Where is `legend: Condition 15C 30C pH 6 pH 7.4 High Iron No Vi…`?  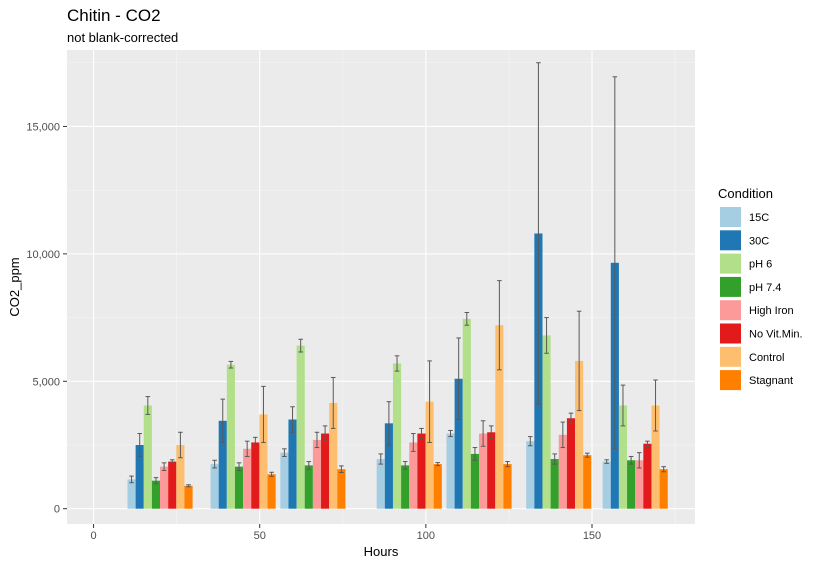
legend: Condition 15C 30C pH 6 pH 7.4 High Iron No Vi… is located at coordinates (760, 288).